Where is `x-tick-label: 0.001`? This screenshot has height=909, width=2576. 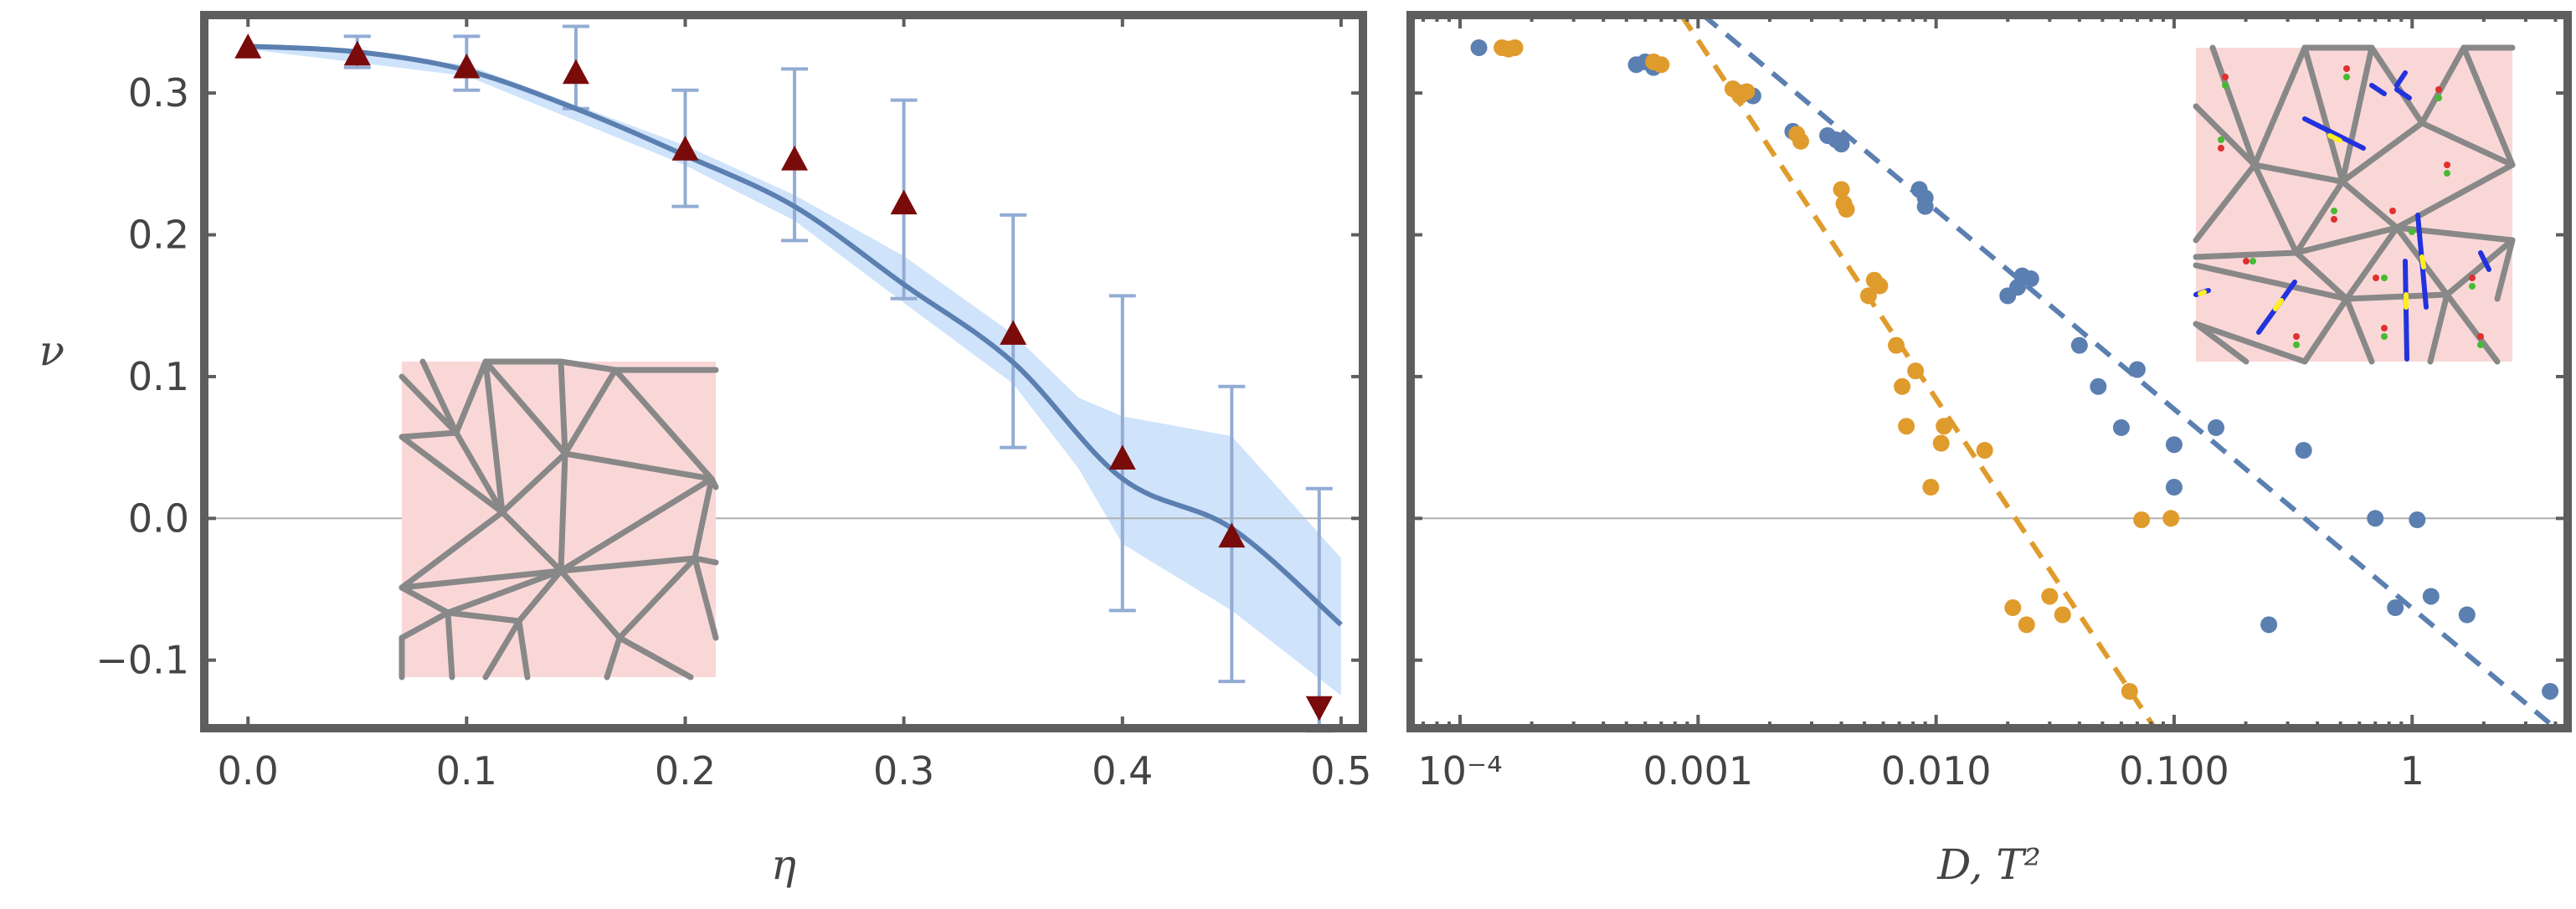 x-tick-label: 0.001 is located at coordinates (1698, 770).